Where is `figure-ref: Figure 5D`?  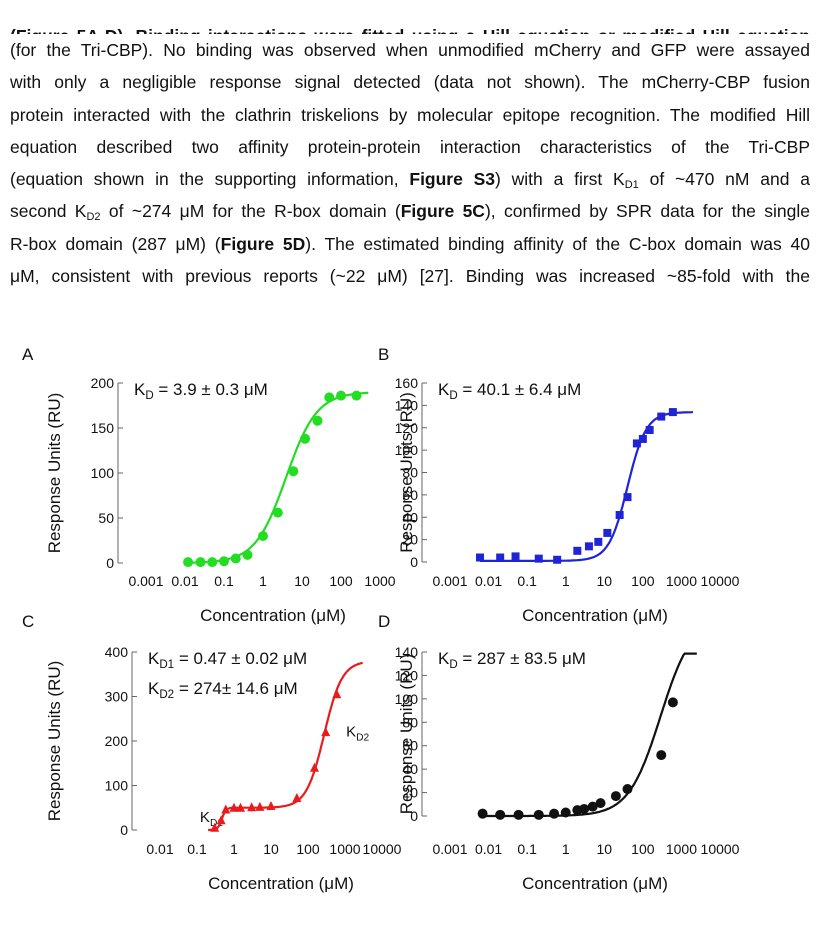 figure-ref: Figure 5D is located at coordinates (263, 243).